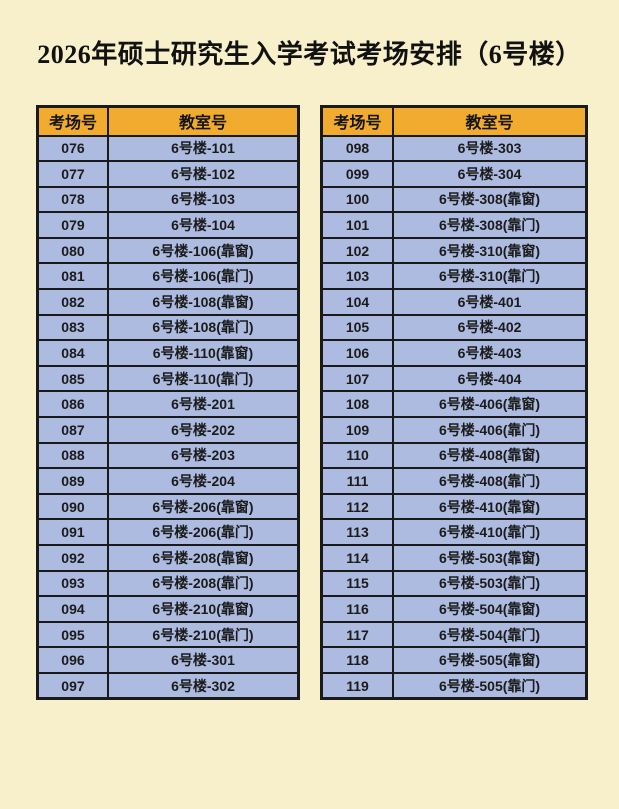 This screenshot has width=619, height=809. Describe the element at coordinates (357, 378) in the screenshot. I see `exam-room-number-cell: 107` at that location.